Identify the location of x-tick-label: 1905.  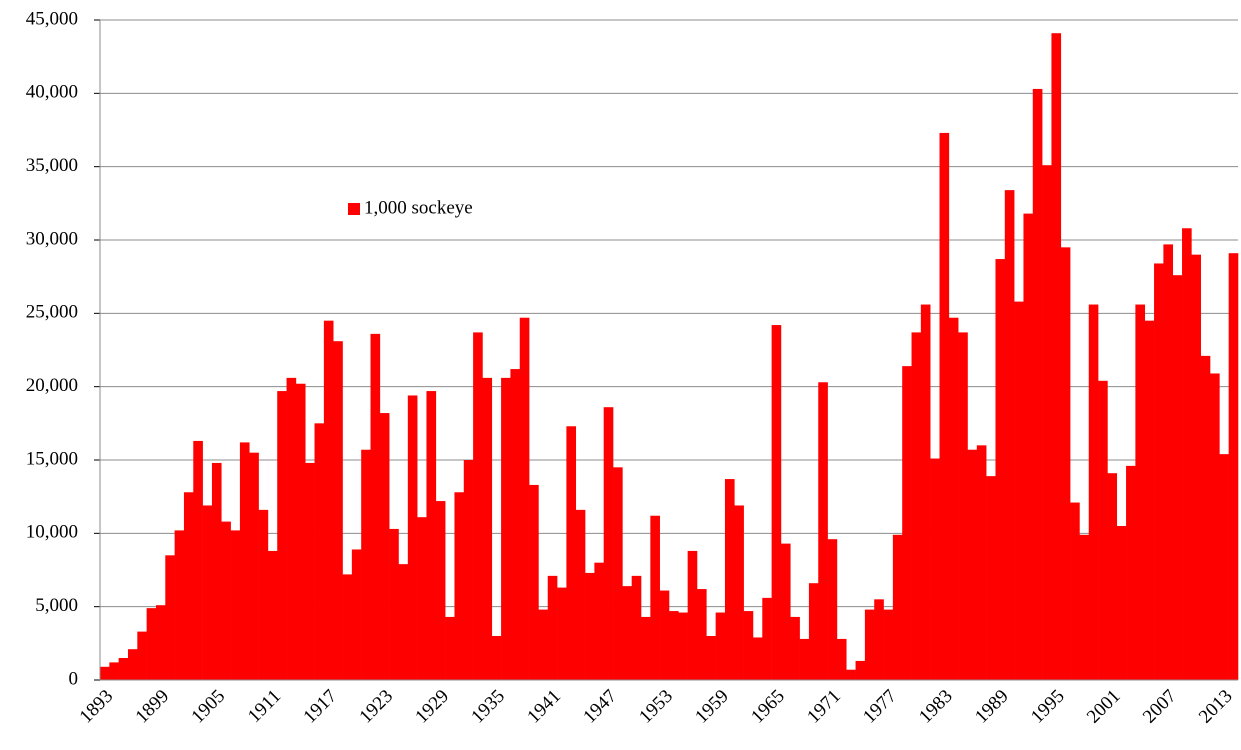
(208, 707).